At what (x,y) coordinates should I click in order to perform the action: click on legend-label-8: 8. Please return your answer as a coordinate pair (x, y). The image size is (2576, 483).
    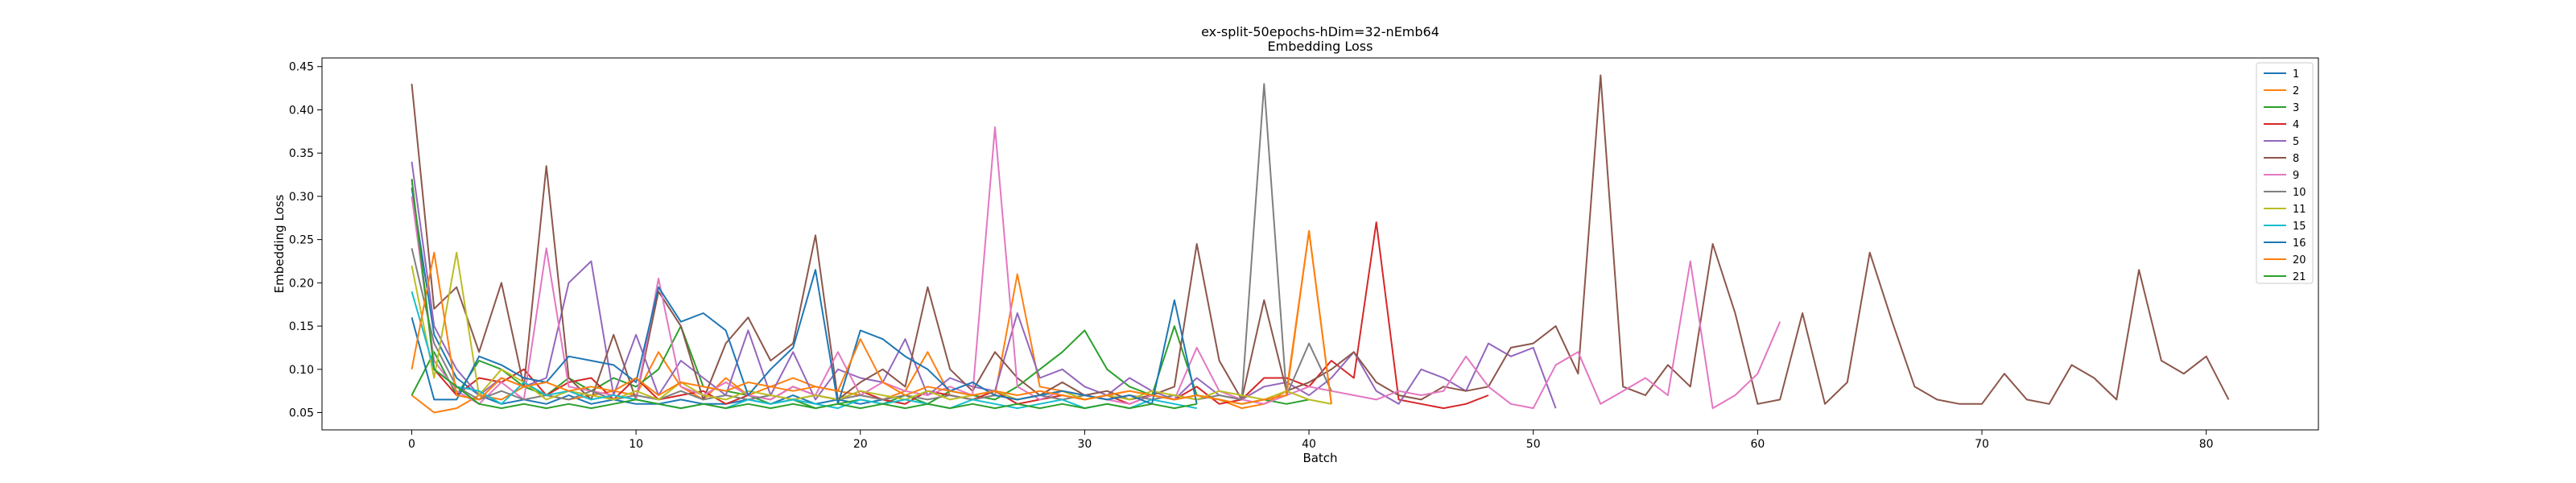
    Looking at the image, I should click on (2296, 159).